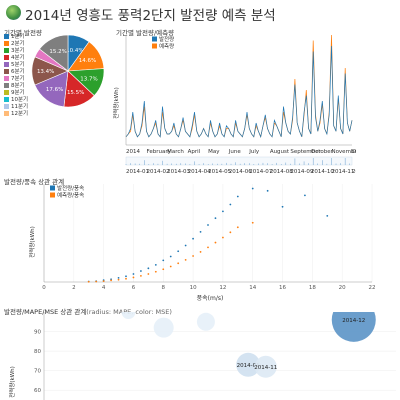  What do you see at coordinates (54, 90) in the screenshot?
I see `pie-slice-label: 17.6%` at bounding box center [54, 90].